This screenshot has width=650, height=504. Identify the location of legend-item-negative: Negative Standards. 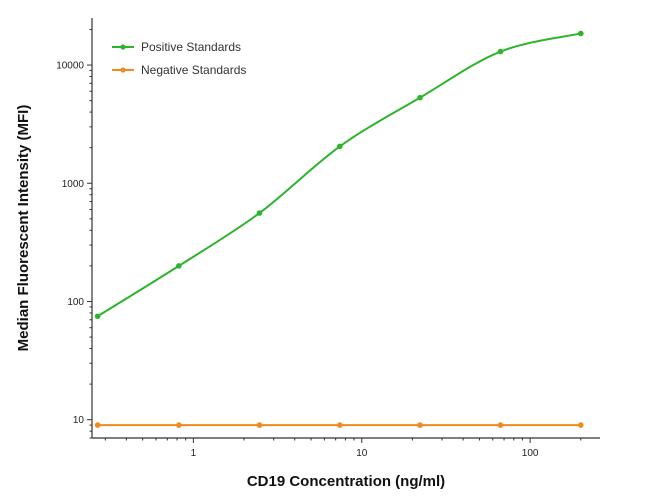
(179, 70).